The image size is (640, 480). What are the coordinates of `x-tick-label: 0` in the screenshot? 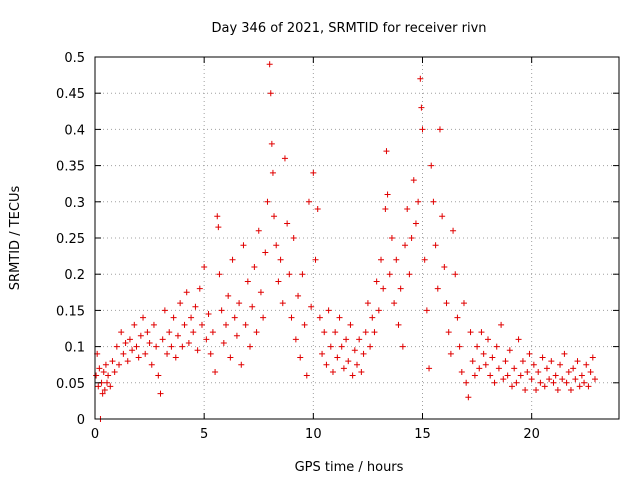 It's located at (95, 434).